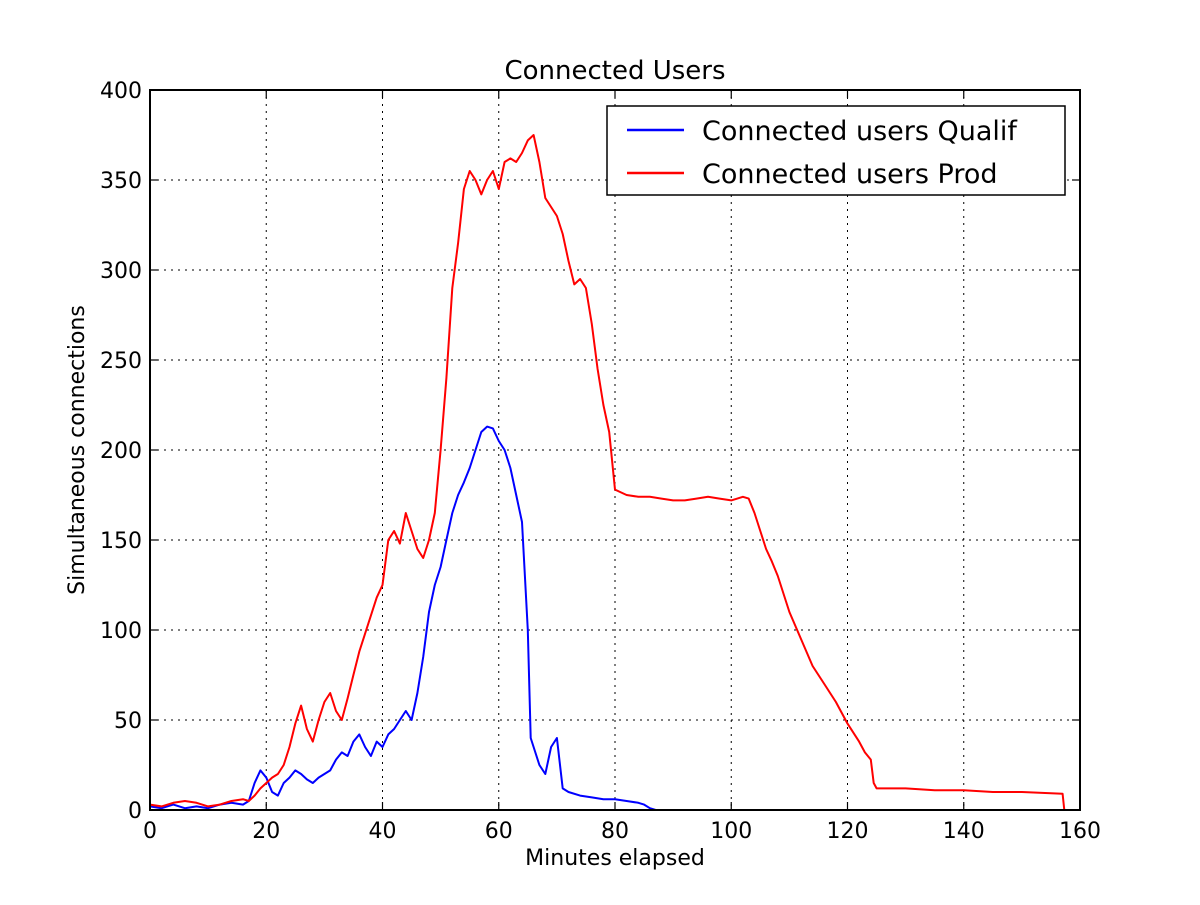 This screenshot has width=1200, height=905. What do you see at coordinates (121, 361) in the screenshot?
I see `y-tick-label: 250` at bounding box center [121, 361].